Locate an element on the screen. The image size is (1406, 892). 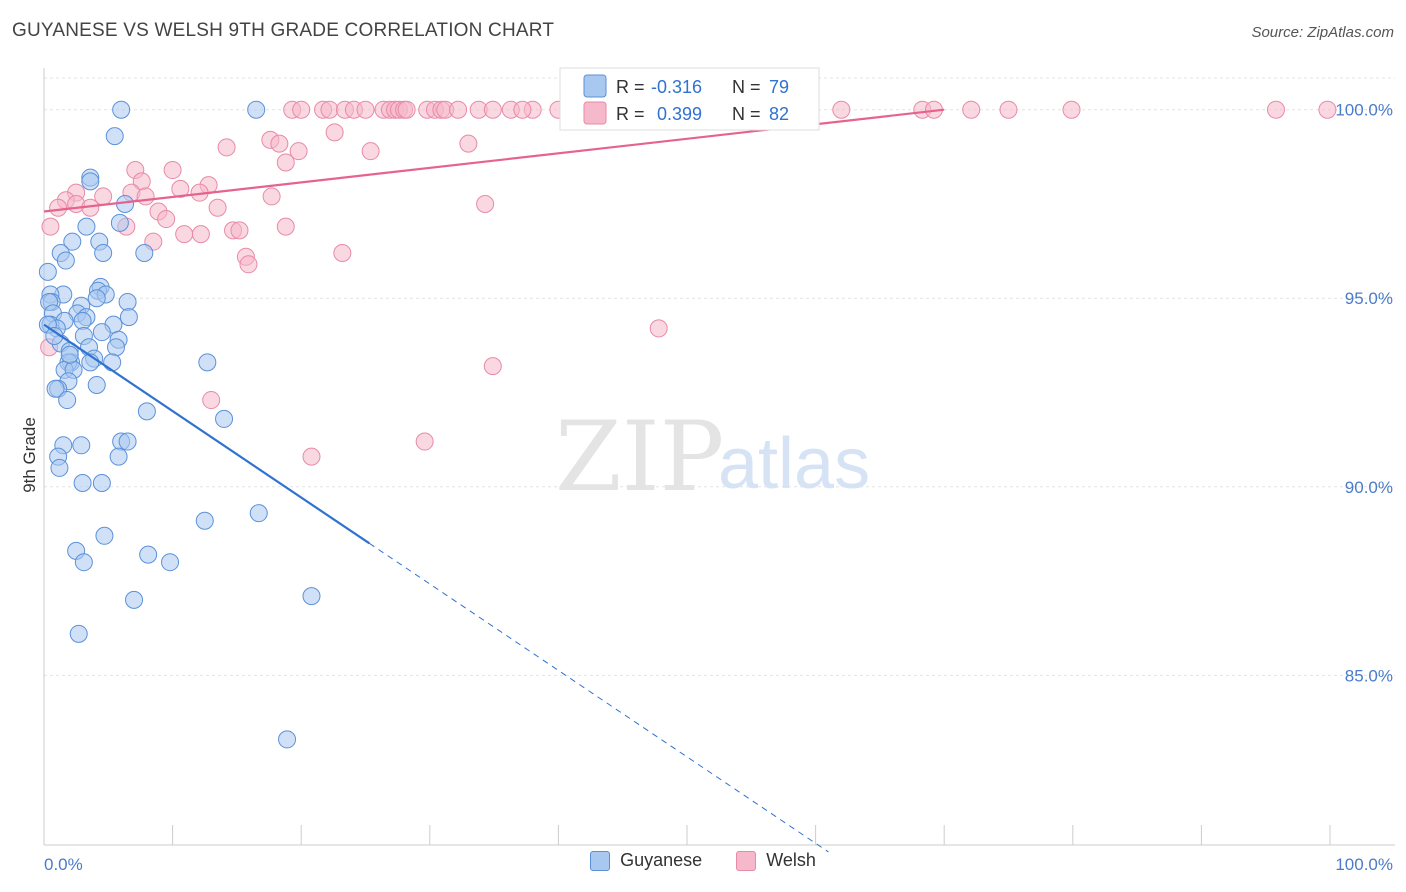
legend-r-value-2: 0.399 is located at coordinates (679, 114).